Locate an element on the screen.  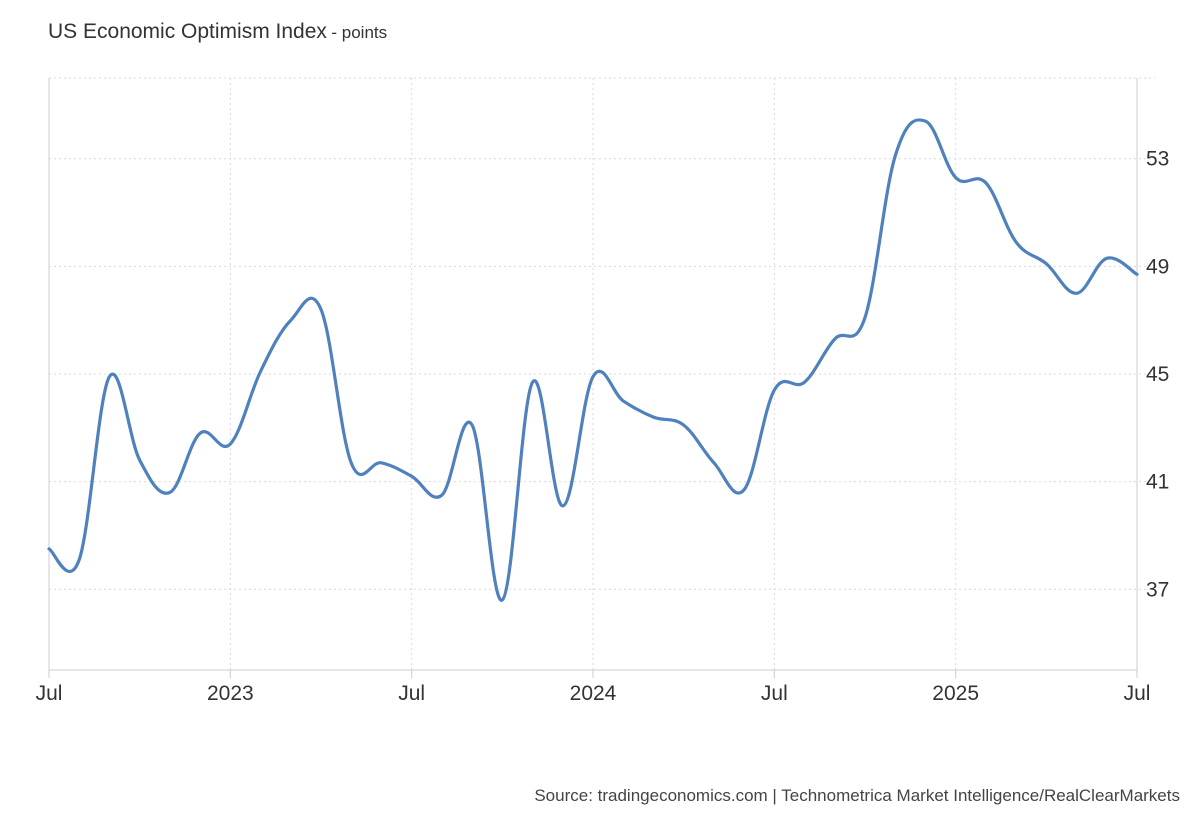
chart-title: US Economic Optimism Index - points is located at coordinates (217, 32).